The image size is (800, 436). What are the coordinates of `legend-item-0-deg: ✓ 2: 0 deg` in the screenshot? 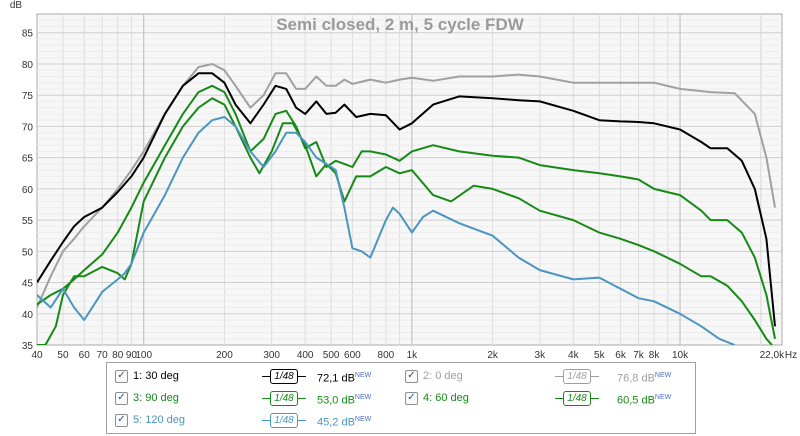 It's located at (434, 376).